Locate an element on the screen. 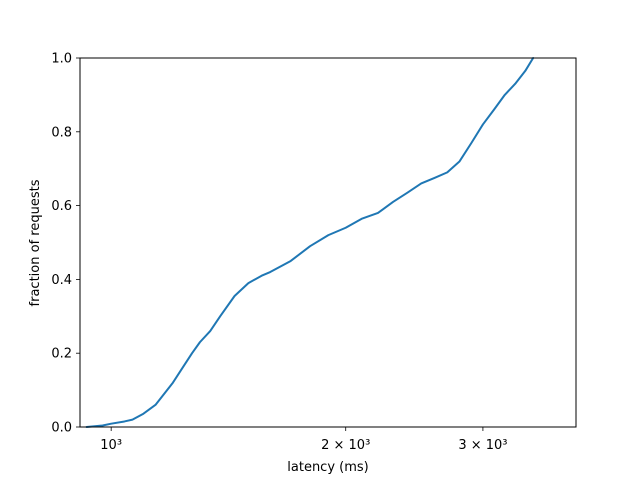  y-tick-label-0: 0.0 is located at coordinates (61, 428).